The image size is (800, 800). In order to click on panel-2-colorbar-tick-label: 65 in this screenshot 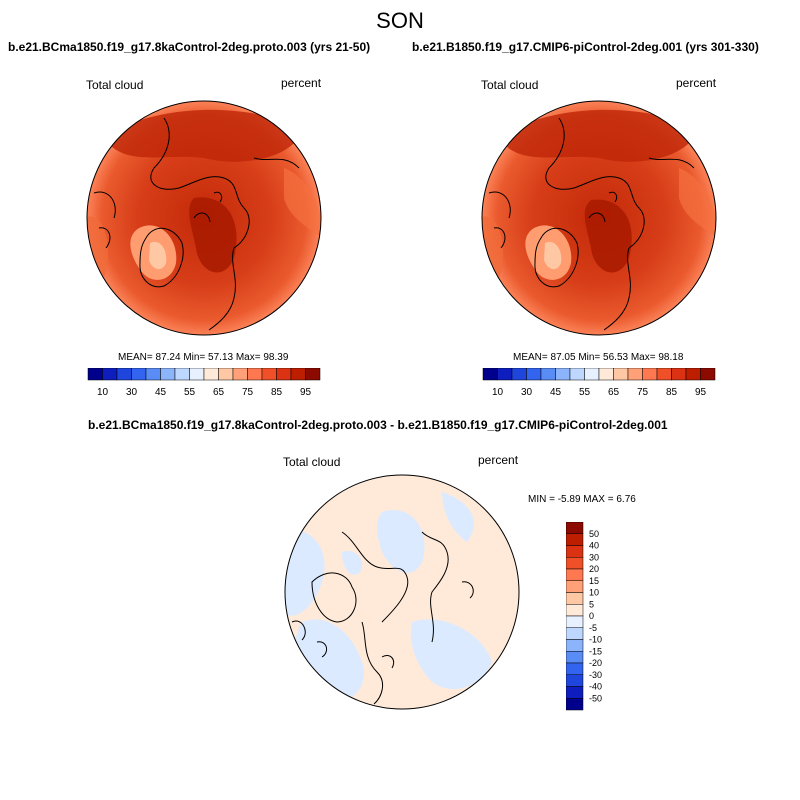, I will do `click(614, 392)`.